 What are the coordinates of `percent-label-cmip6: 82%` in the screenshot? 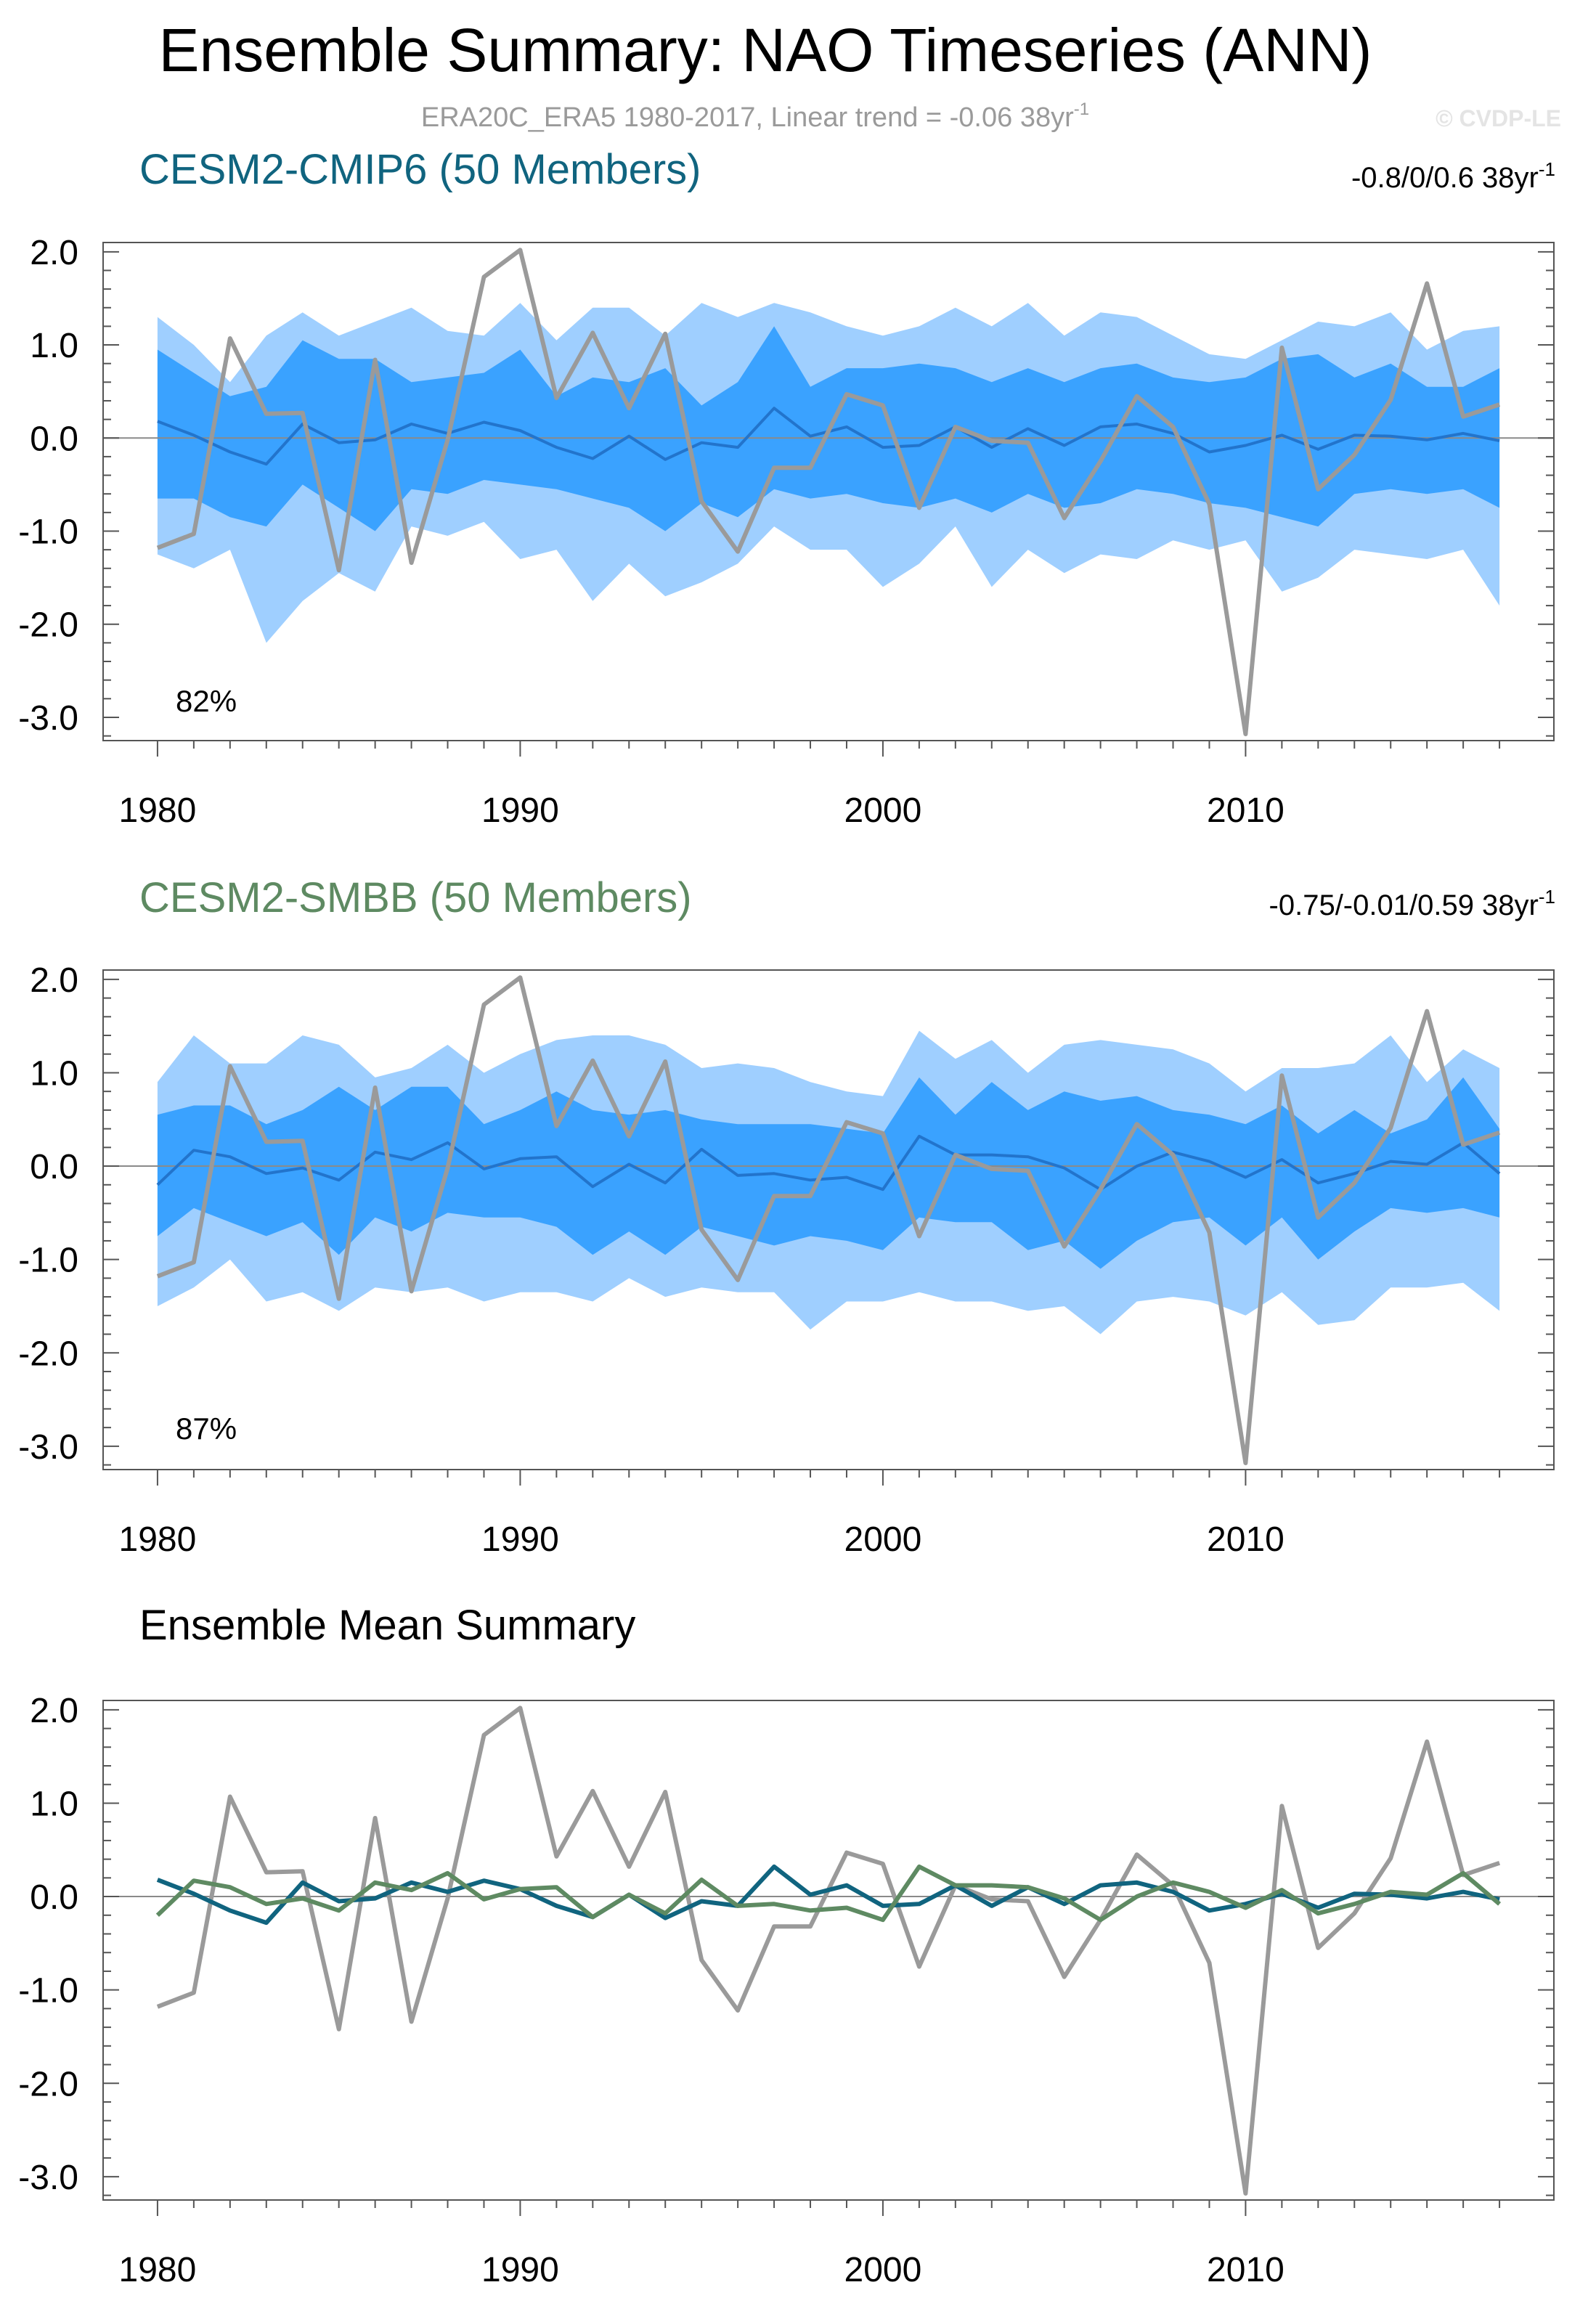 It's located at (206, 701).